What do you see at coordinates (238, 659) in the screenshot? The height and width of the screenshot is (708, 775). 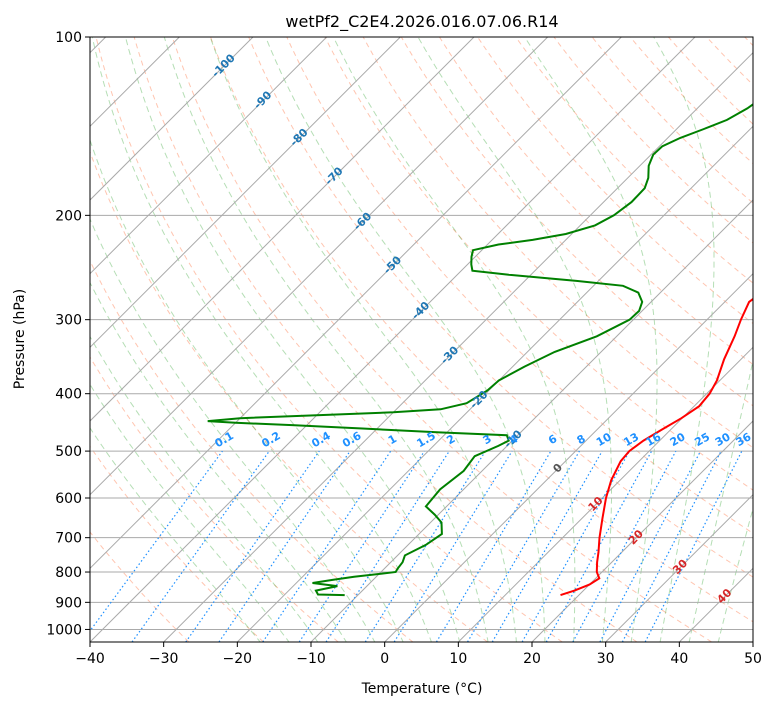 I see `x-tick-label: −20` at bounding box center [238, 659].